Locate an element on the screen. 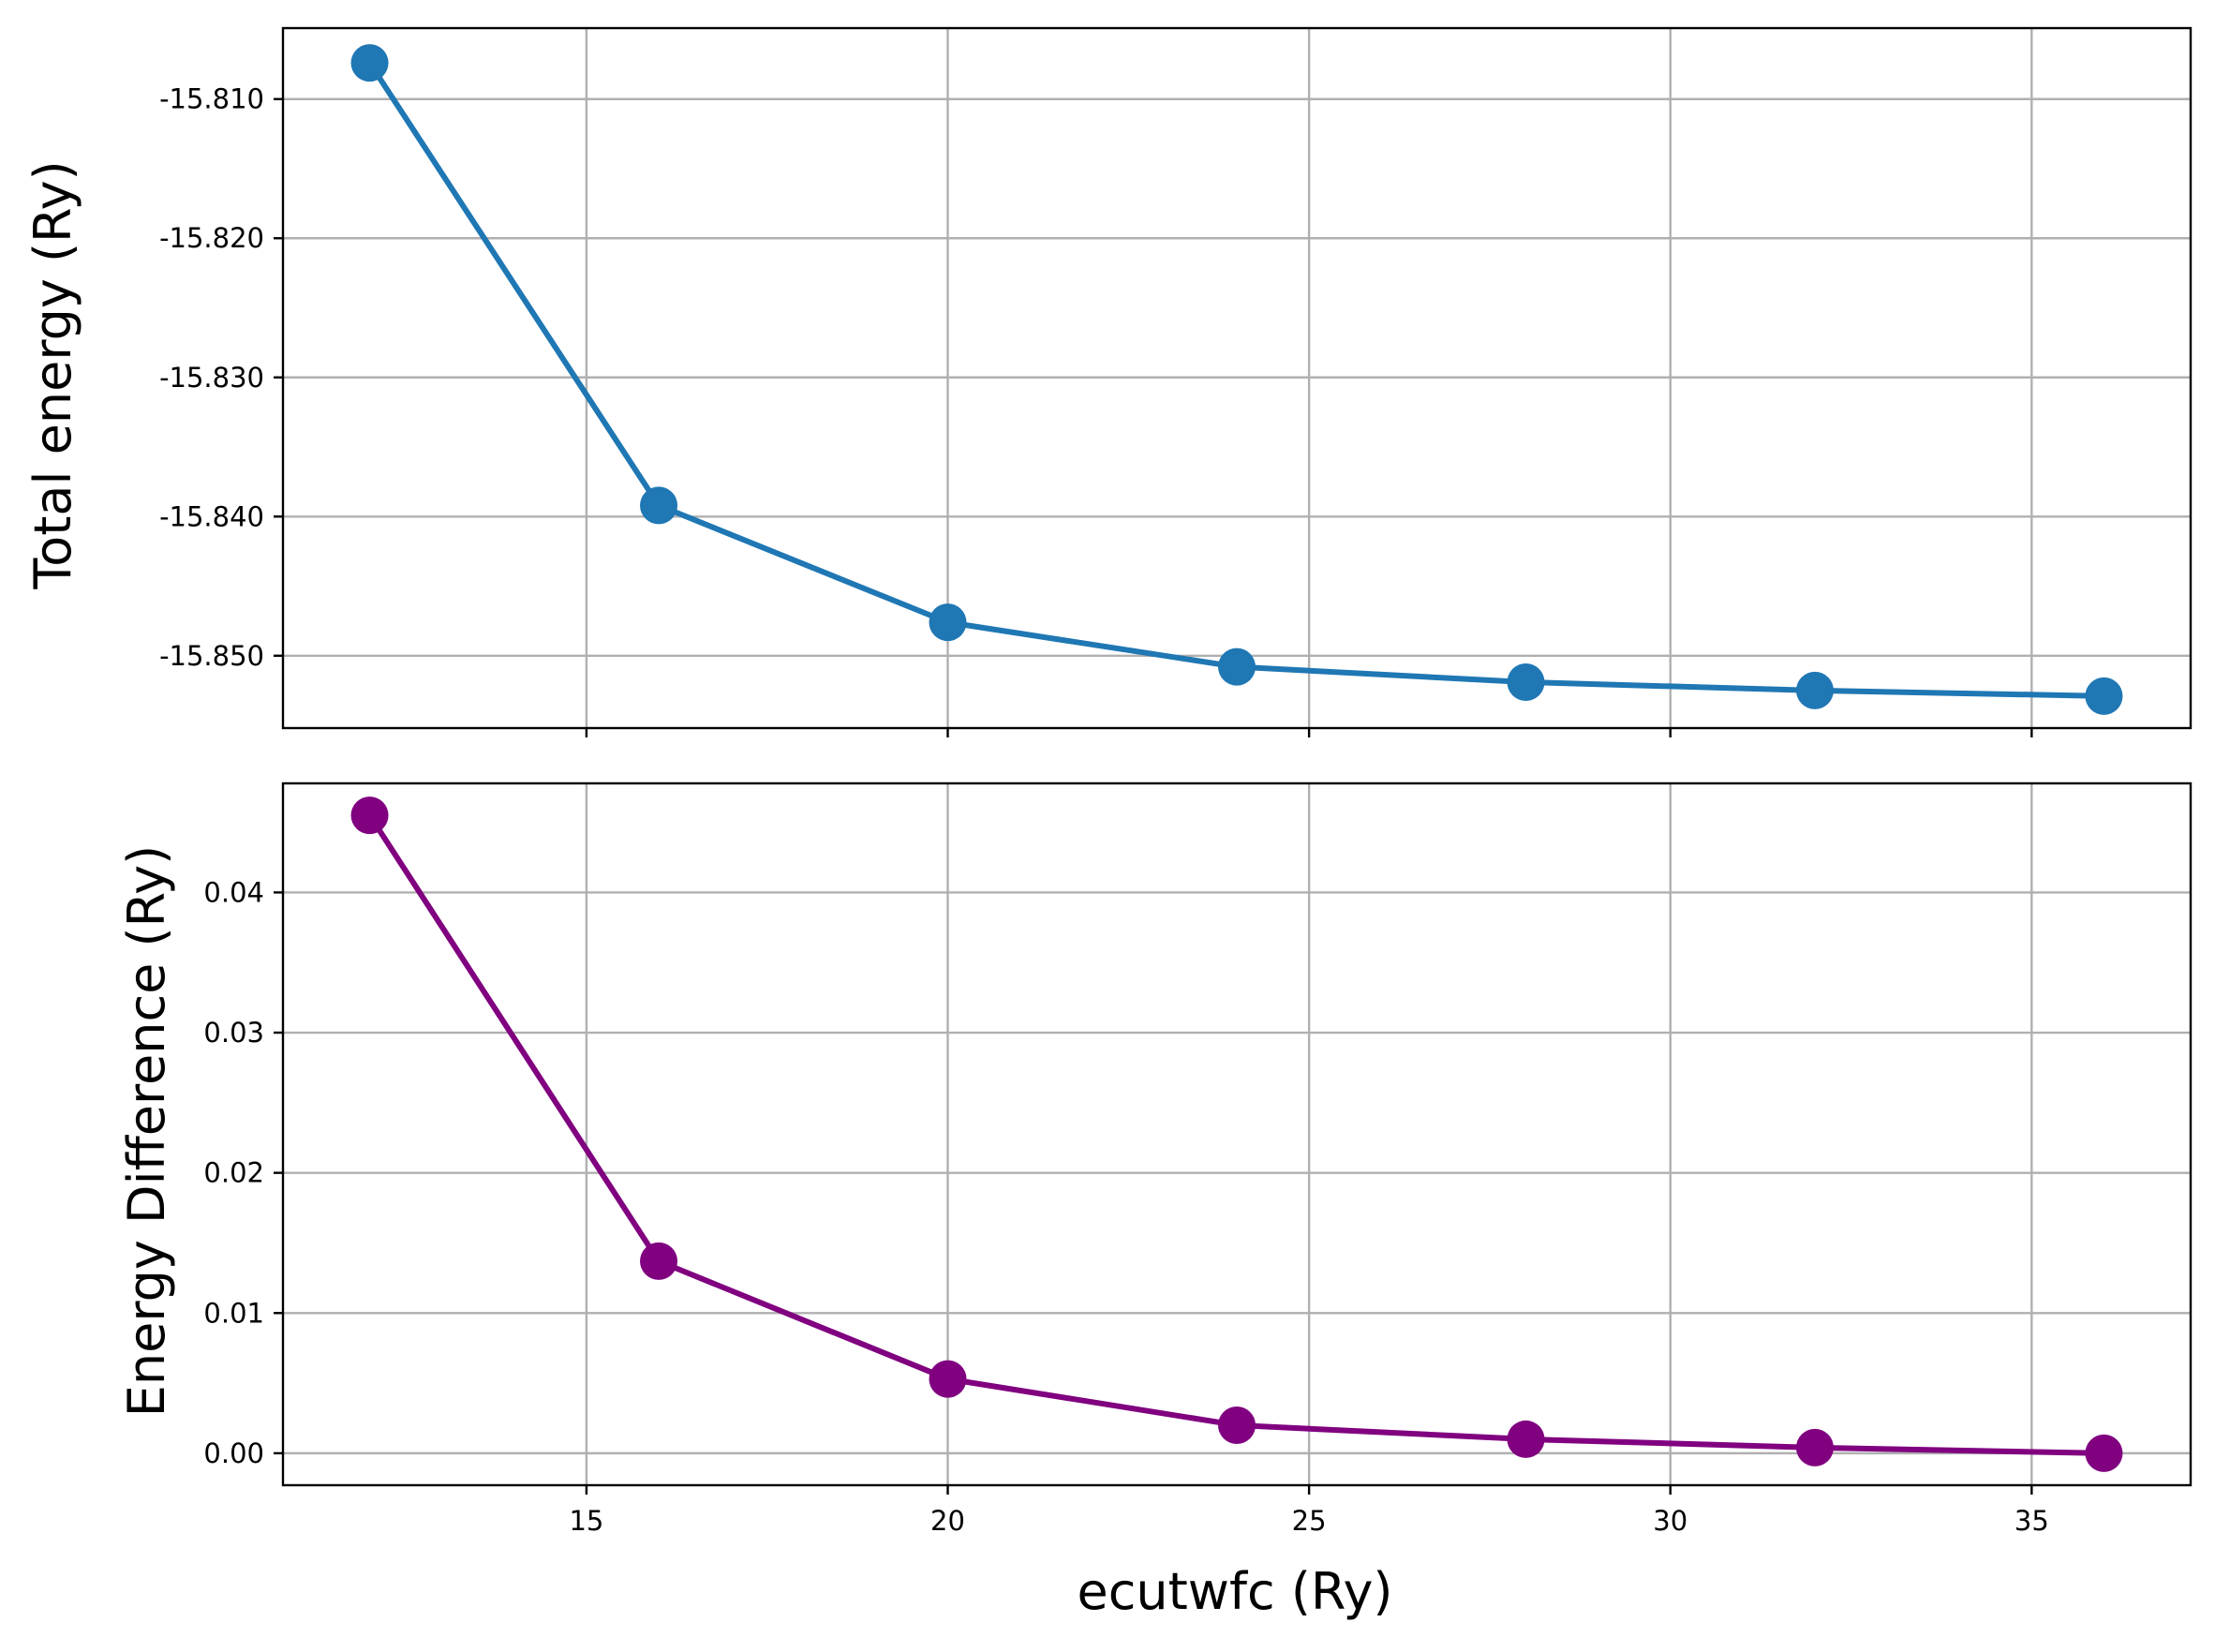 The height and width of the screenshot is (1652, 2215). y-tick-label-3: -15.840 is located at coordinates (212, 516).